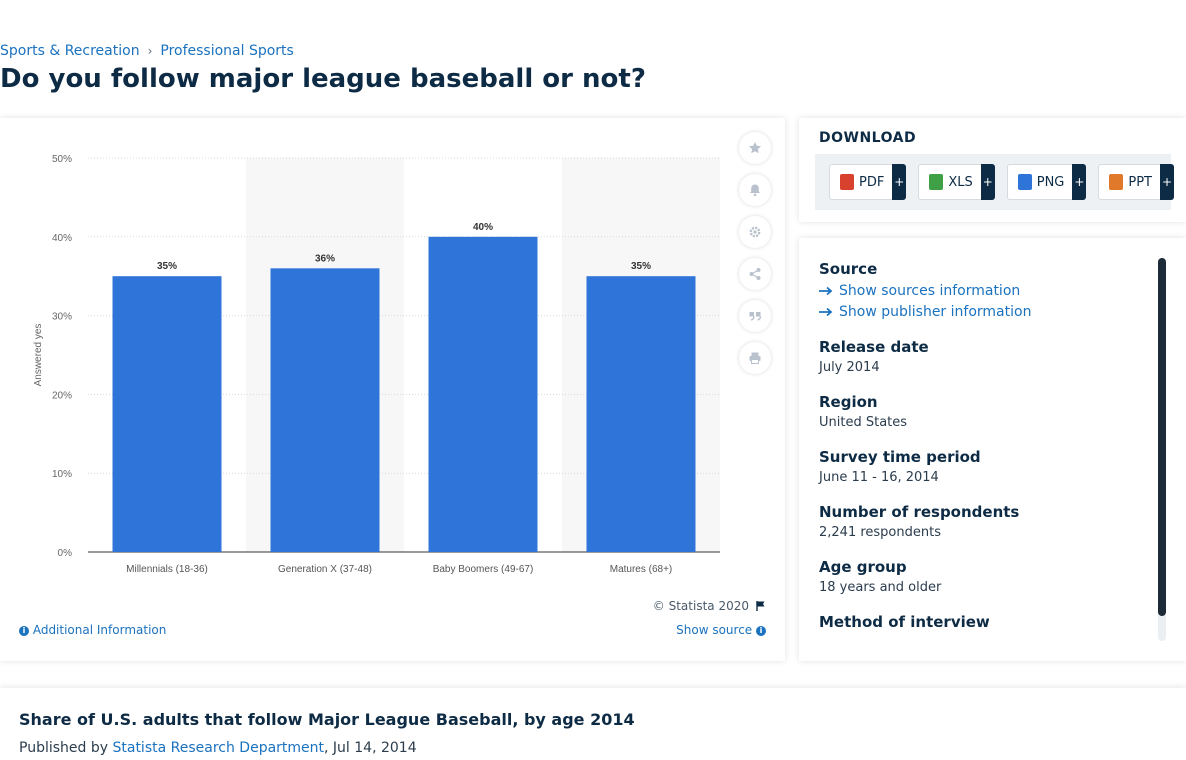 The width and height of the screenshot is (1186, 760). Describe the element at coordinates (483, 227) in the screenshot. I see `data-label: 40%` at that location.